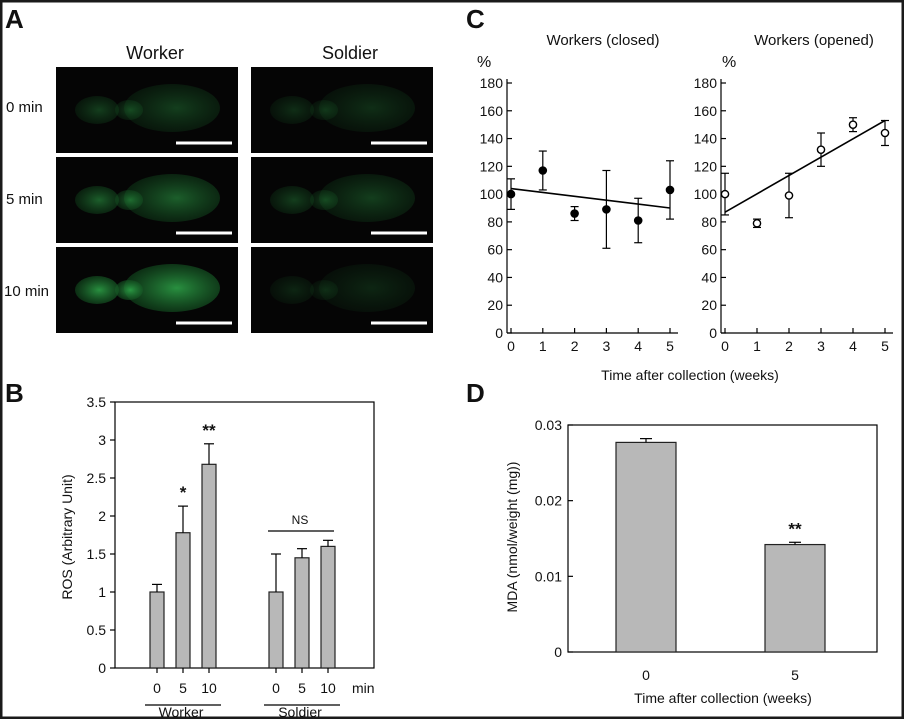 Image resolution: width=904 pixels, height=719 pixels. Describe the element at coordinates (67, 536) in the screenshot. I see `ros-y-axis-label: ROS (Arbitrary Unit)` at that location.